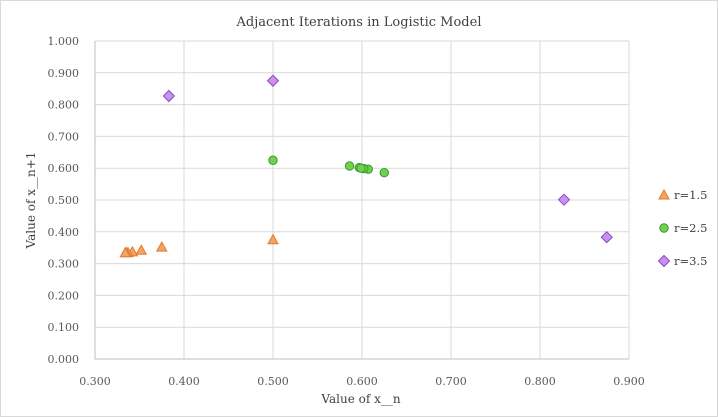 Image resolution: width=718 pixels, height=417 pixels. I want to click on x-axis-title: Value of x__n, so click(360, 399).